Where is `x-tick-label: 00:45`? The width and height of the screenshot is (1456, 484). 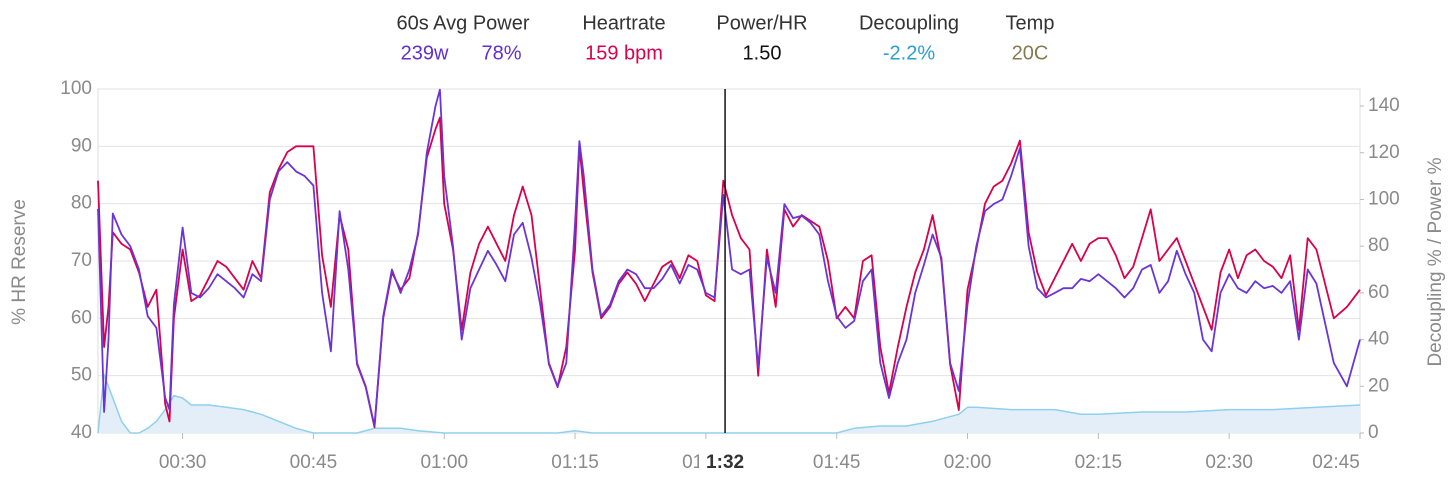 x-tick-label: 00:45 is located at coordinates (314, 462).